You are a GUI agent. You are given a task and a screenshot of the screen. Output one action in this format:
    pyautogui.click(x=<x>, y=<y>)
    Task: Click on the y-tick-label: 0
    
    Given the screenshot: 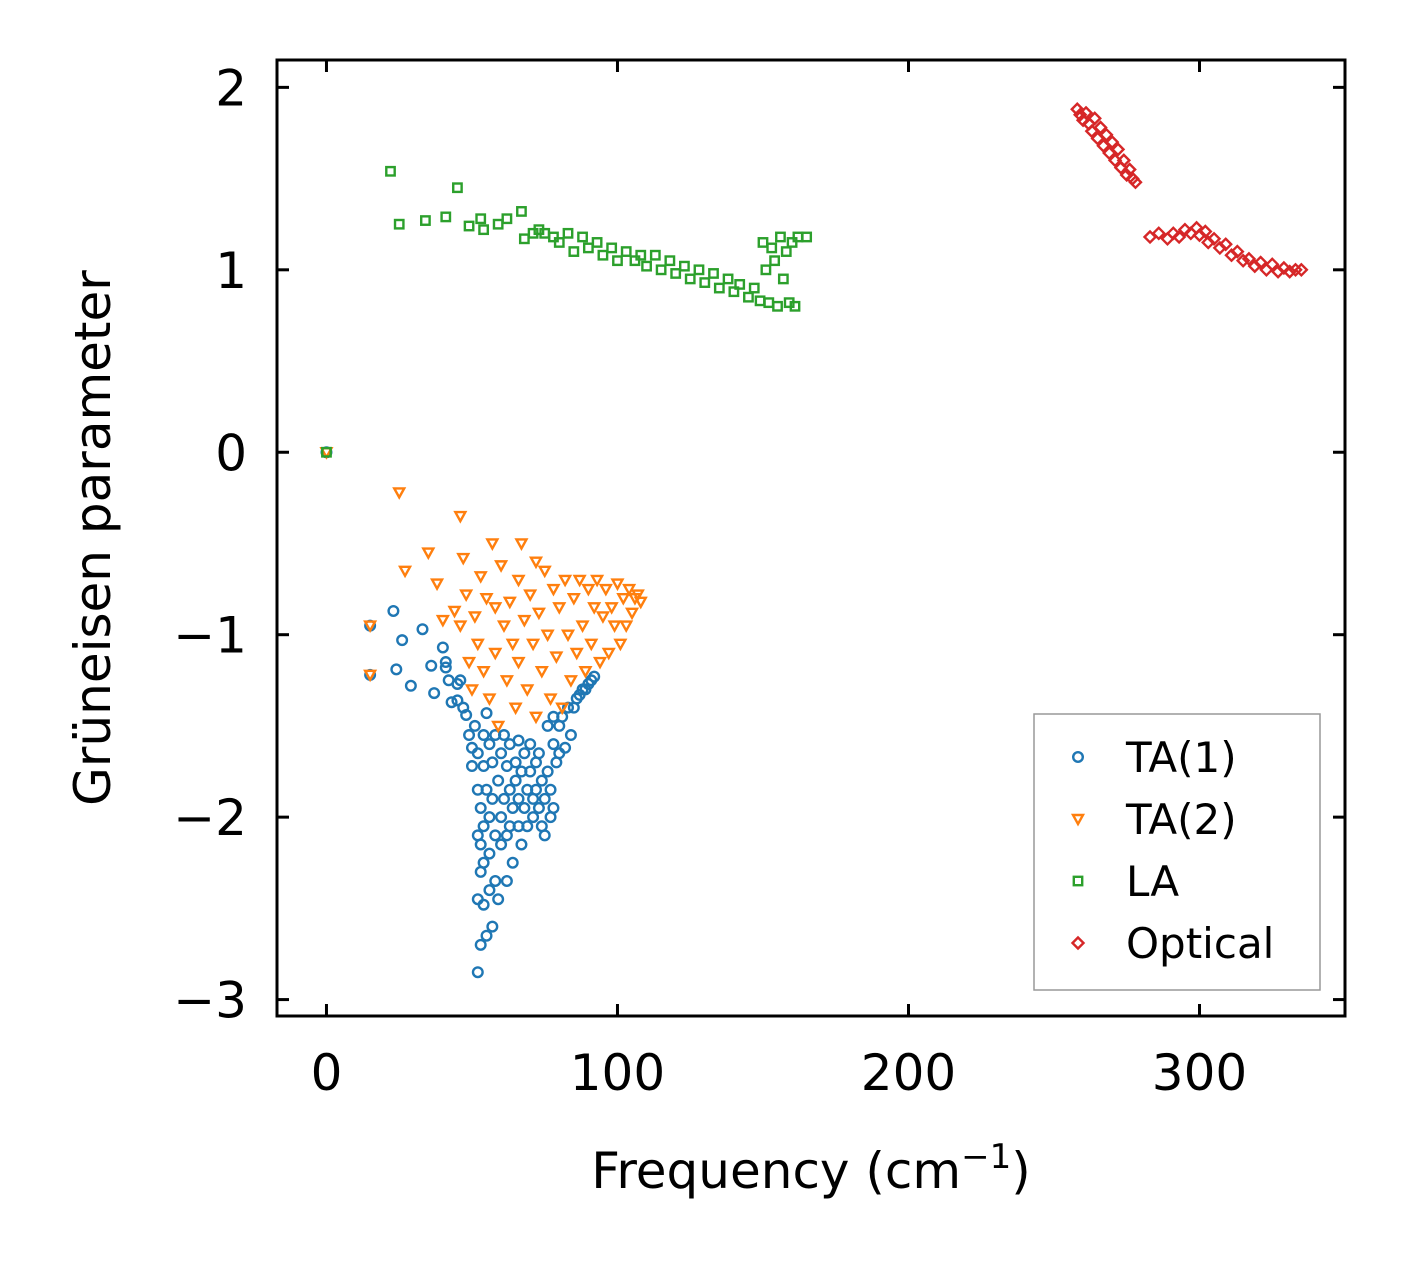 What is the action you would take?
    pyautogui.click(x=231, y=453)
    